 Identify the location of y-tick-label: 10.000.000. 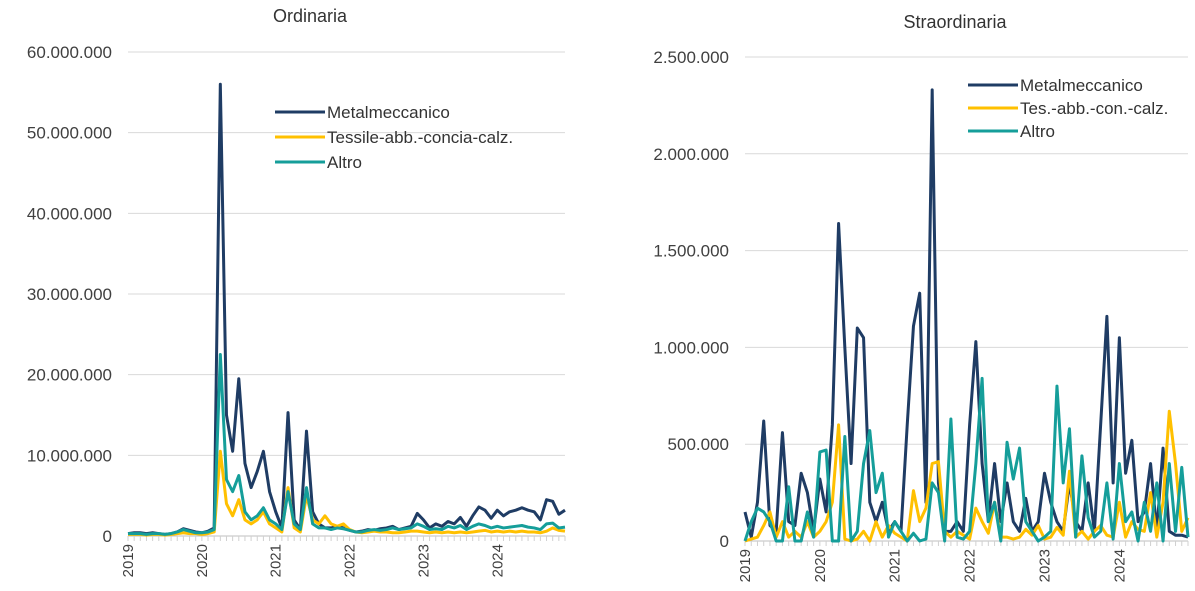
(69, 455).